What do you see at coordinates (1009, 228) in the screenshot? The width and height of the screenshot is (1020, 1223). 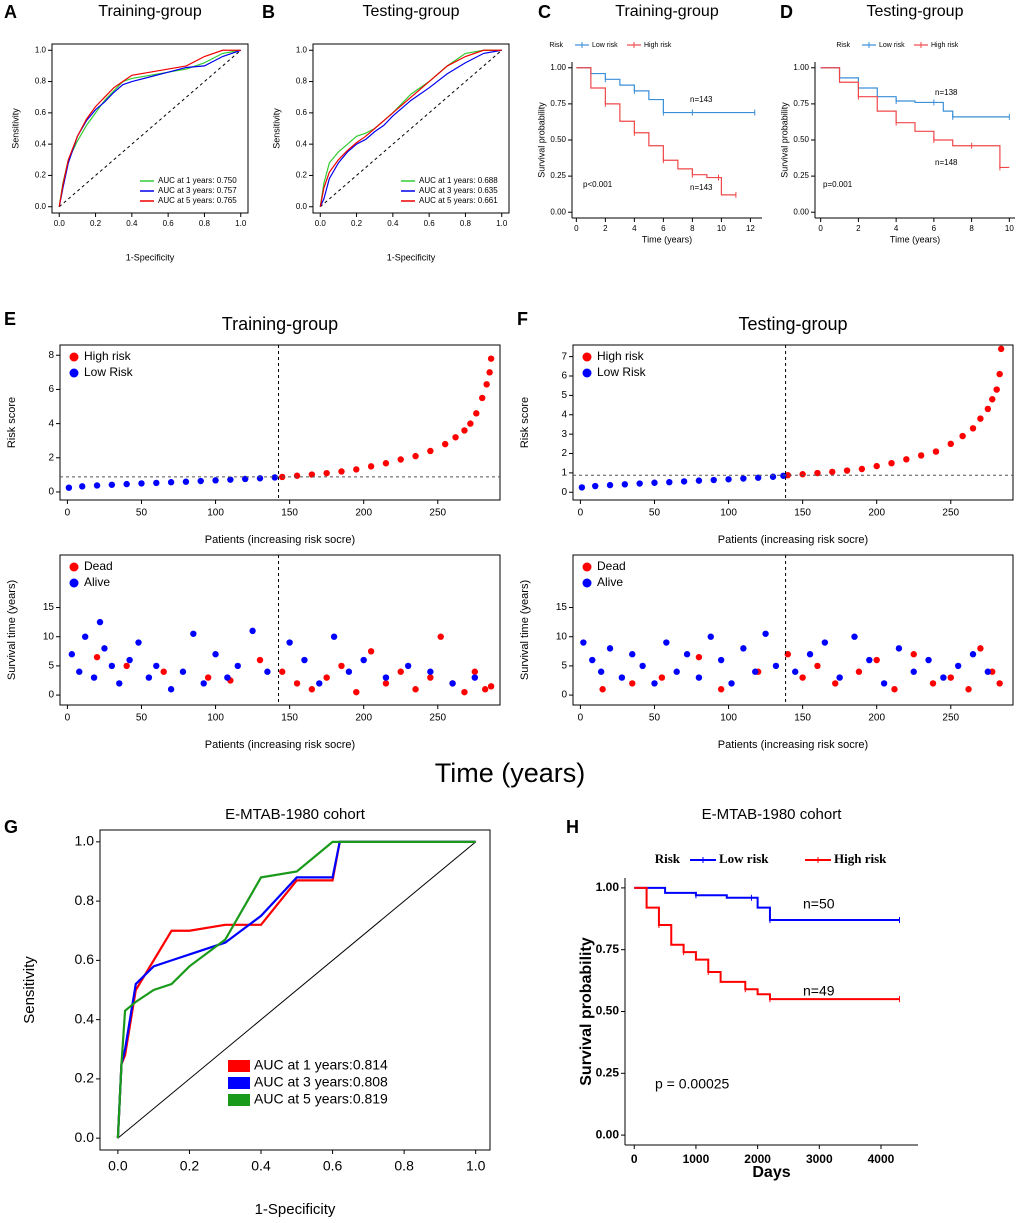 I see `x-tick-label: 10` at bounding box center [1009, 228].